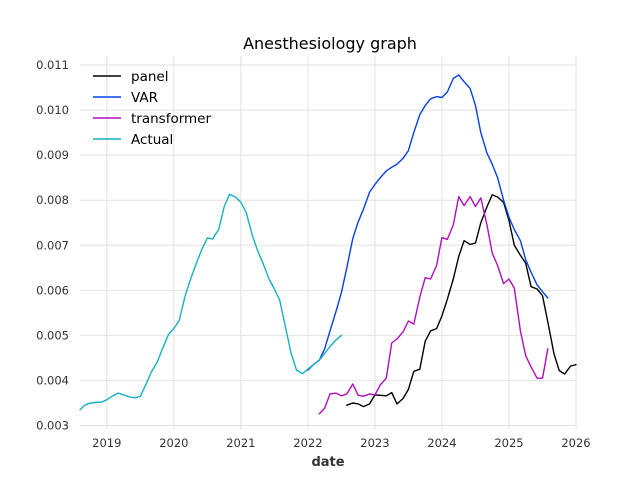  What do you see at coordinates (52, 65) in the screenshot?
I see `y-tick-label: 0.011` at bounding box center [52, 65].